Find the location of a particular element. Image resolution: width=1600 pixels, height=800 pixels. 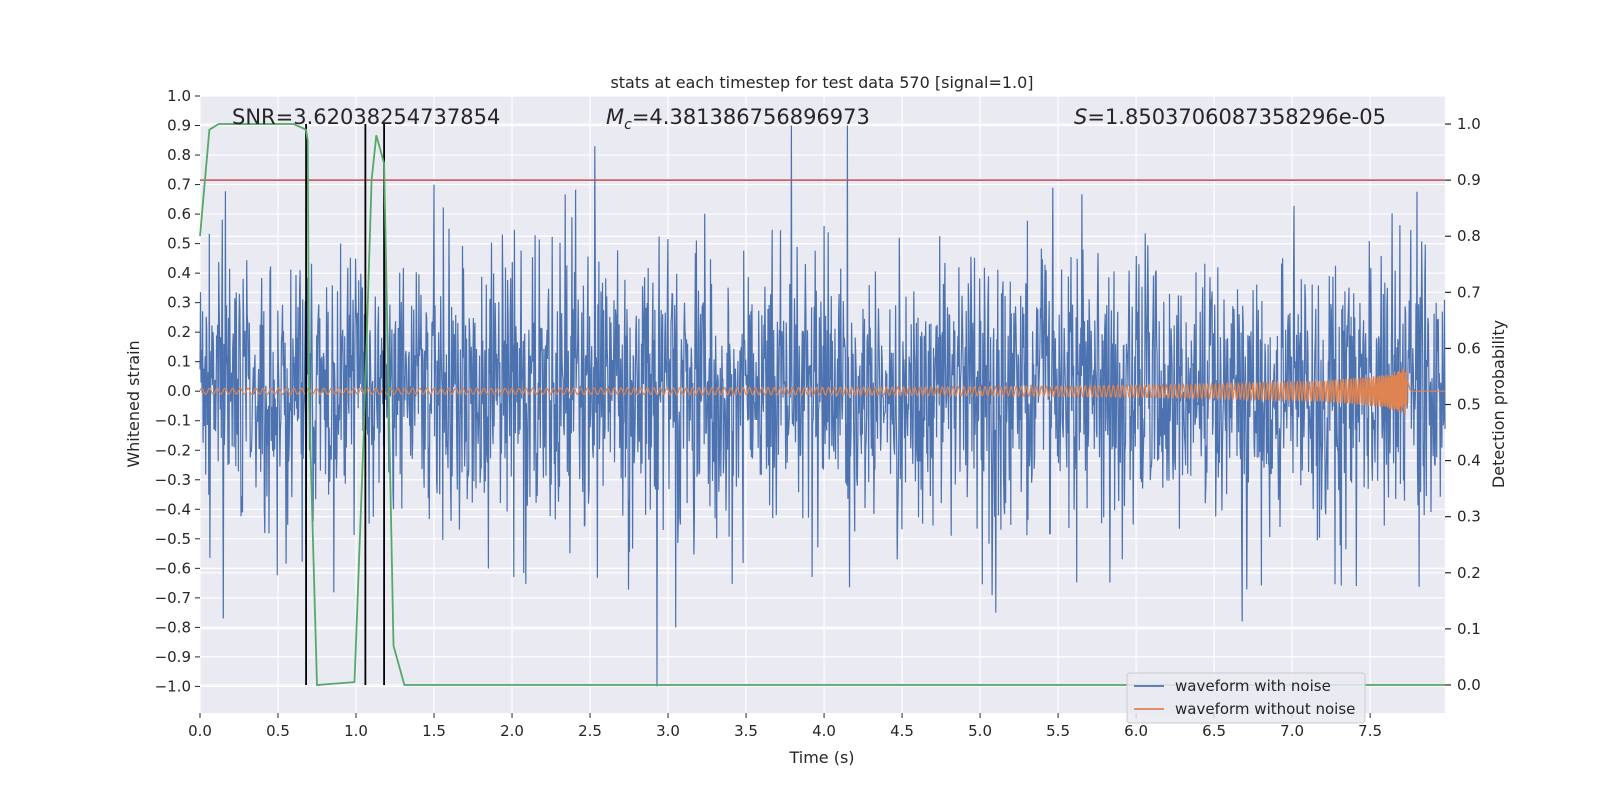

y-left-tick-label: −0.1 is located at coordinates (173, 421).